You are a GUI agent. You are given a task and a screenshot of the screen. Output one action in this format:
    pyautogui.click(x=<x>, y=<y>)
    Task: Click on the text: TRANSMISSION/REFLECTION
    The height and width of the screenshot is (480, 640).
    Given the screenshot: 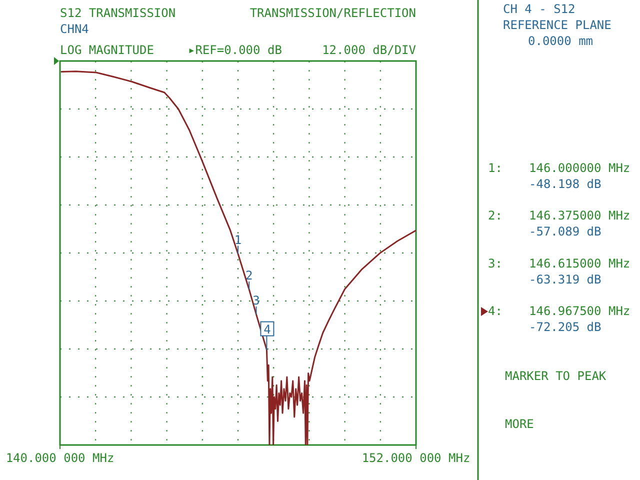 What is the action you would take?
    pyautogui.click(x=333, y=13)
    